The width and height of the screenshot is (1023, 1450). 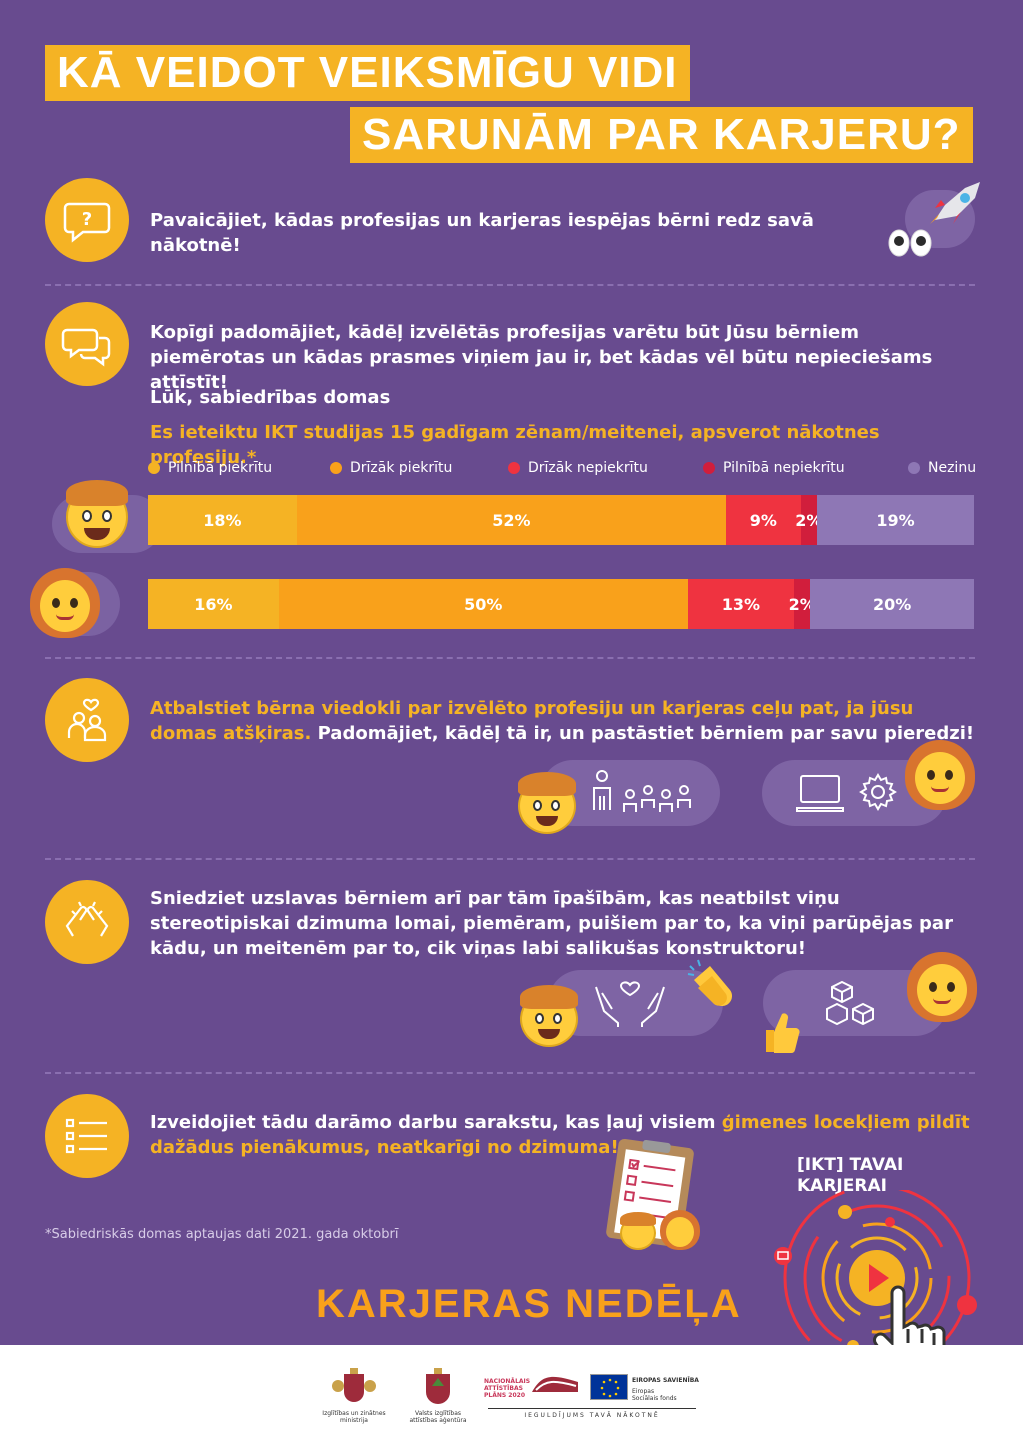 What do you see at coordinates (878, 792) in the screenshot?
I see `gear-icon` at bounding box center [878, 792].